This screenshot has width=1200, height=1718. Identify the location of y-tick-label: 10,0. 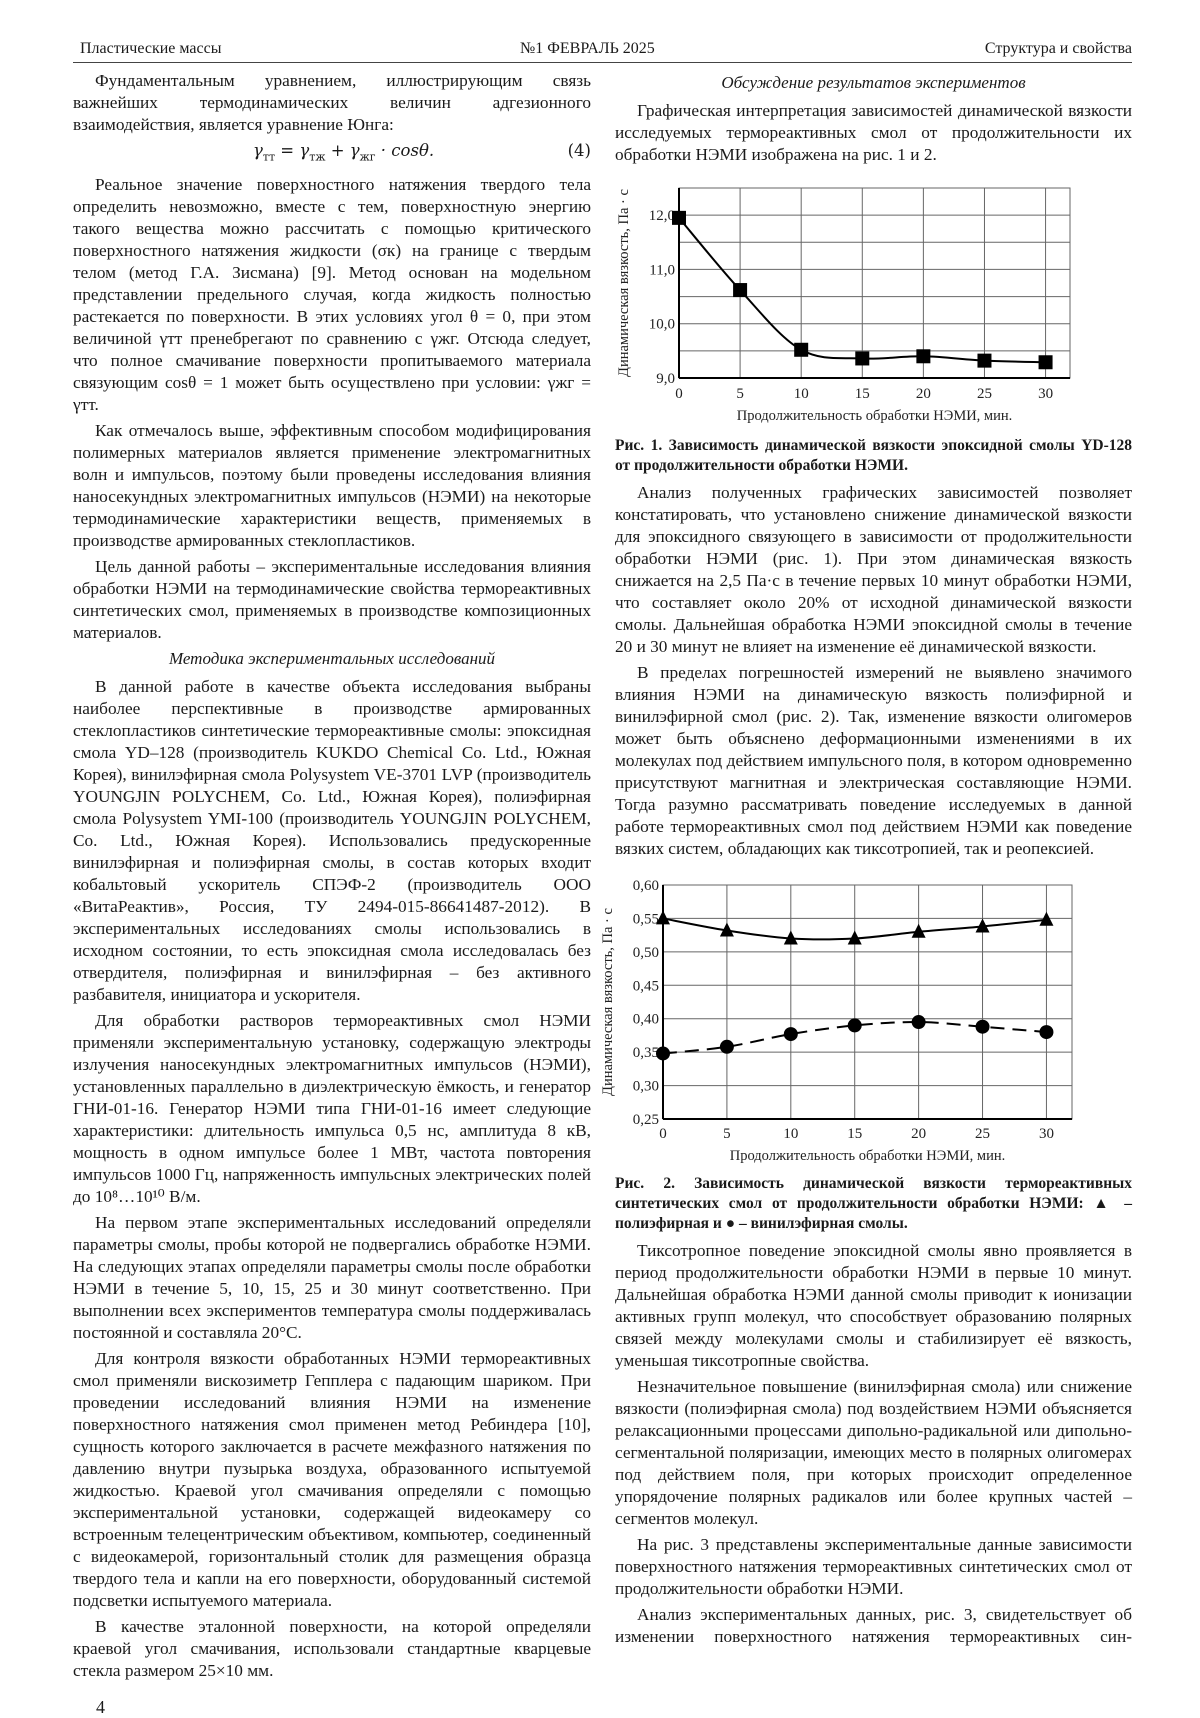
(662, 325).